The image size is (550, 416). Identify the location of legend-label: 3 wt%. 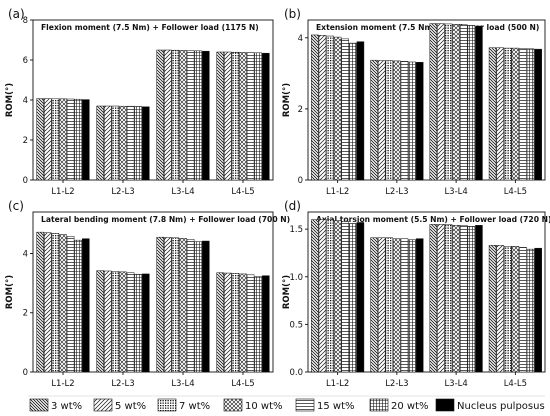
(66, 406).